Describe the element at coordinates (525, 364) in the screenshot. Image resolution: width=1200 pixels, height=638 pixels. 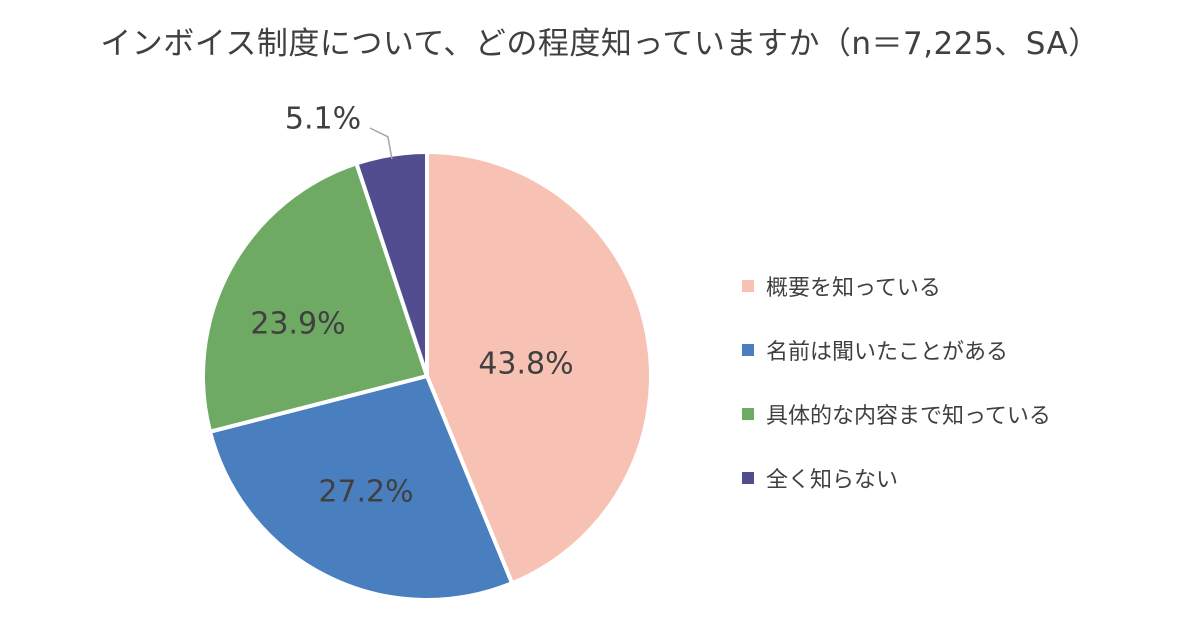
I see `data-label-overview: 43.8%` at that location.